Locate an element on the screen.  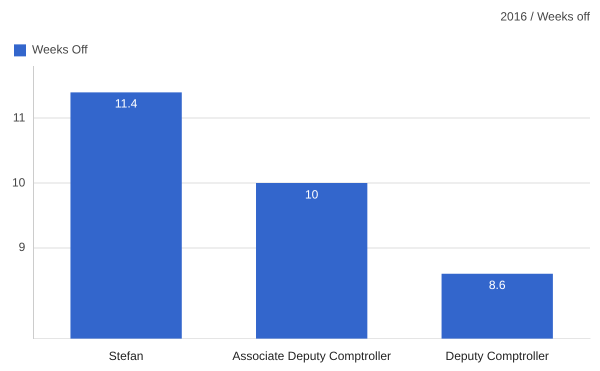
x-tick-label: Deputy Comptroller is located at coordinates (497, 356).